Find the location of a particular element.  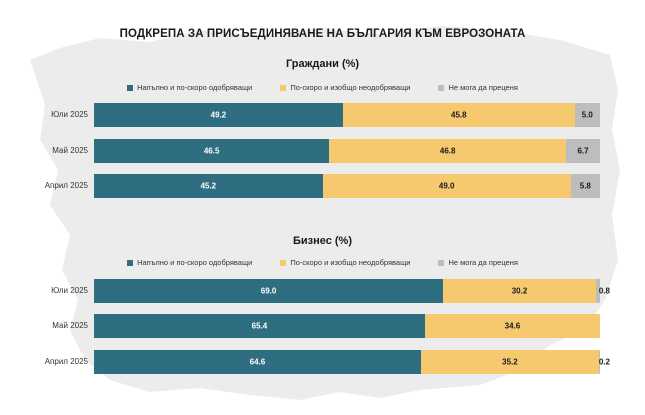

bar-segment-approve: 49.2 is located at coordinates (218, 115).